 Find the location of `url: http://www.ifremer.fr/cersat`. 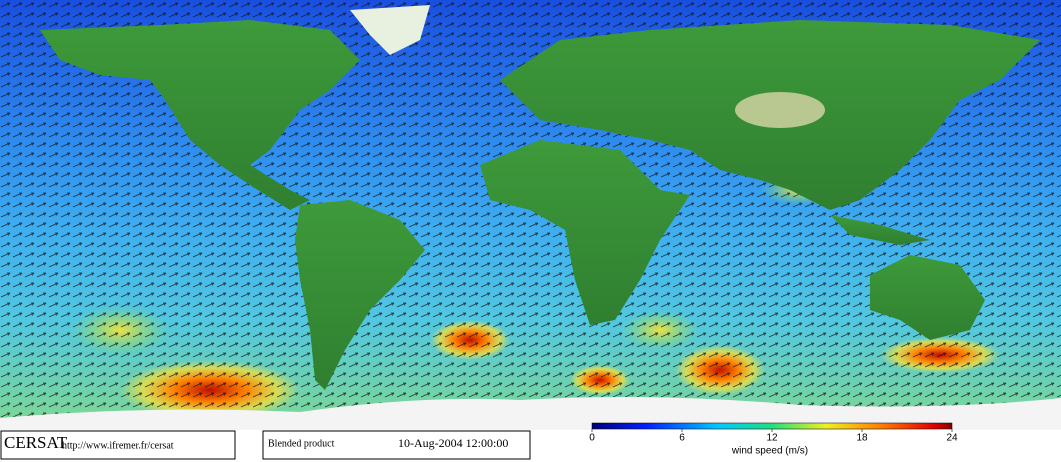

url: http://www.ifremer.fr/cersat is located at coordinates (118, 445).